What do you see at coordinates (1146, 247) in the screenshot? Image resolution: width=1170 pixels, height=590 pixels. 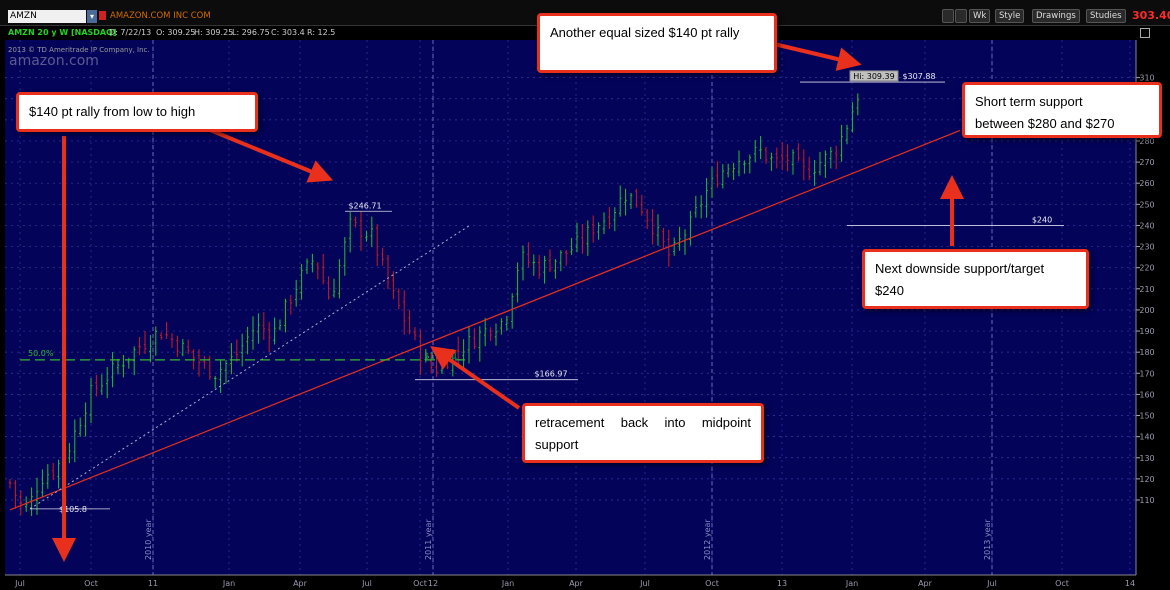 I see `y-tick-label: 230` at bounding box center [1146, 247].